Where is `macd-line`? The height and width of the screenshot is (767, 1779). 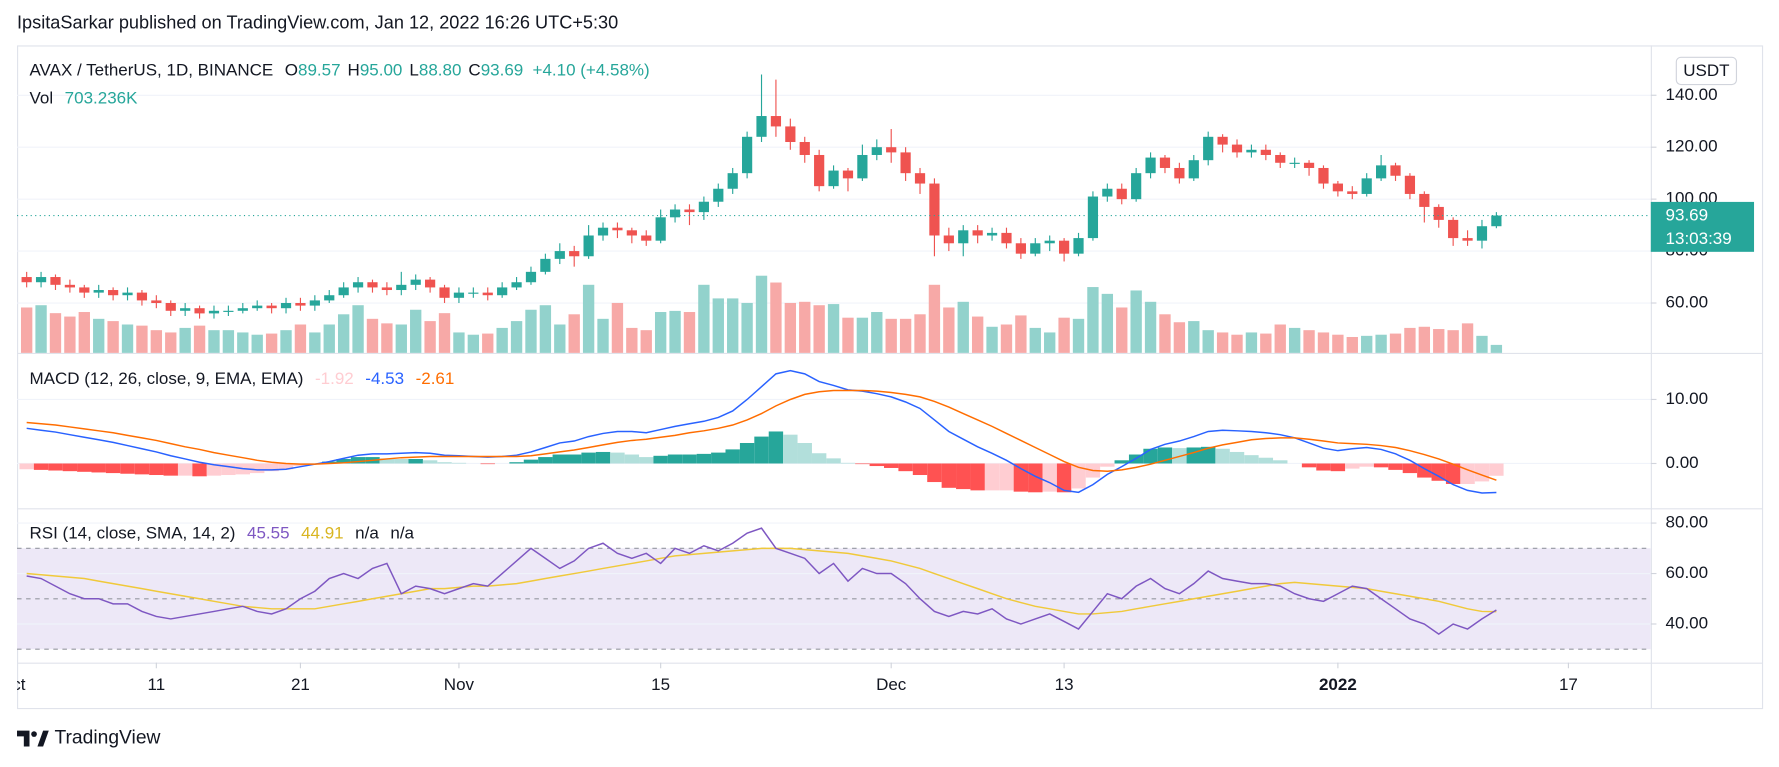 macd-line is located at coordinates (761, 431).